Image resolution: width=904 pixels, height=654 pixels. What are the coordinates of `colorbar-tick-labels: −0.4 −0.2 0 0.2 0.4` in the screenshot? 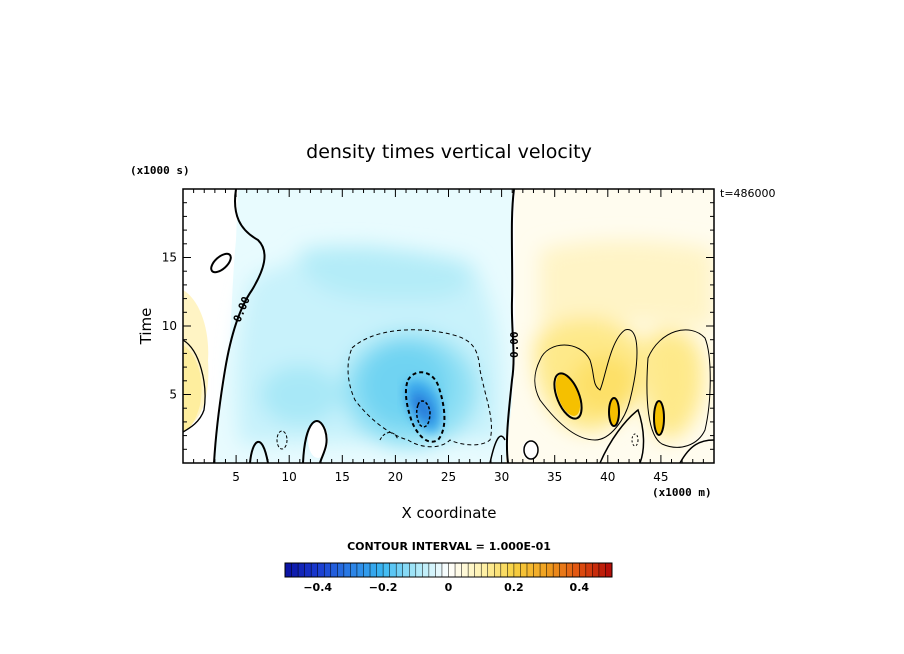 It's located at (446, 587).